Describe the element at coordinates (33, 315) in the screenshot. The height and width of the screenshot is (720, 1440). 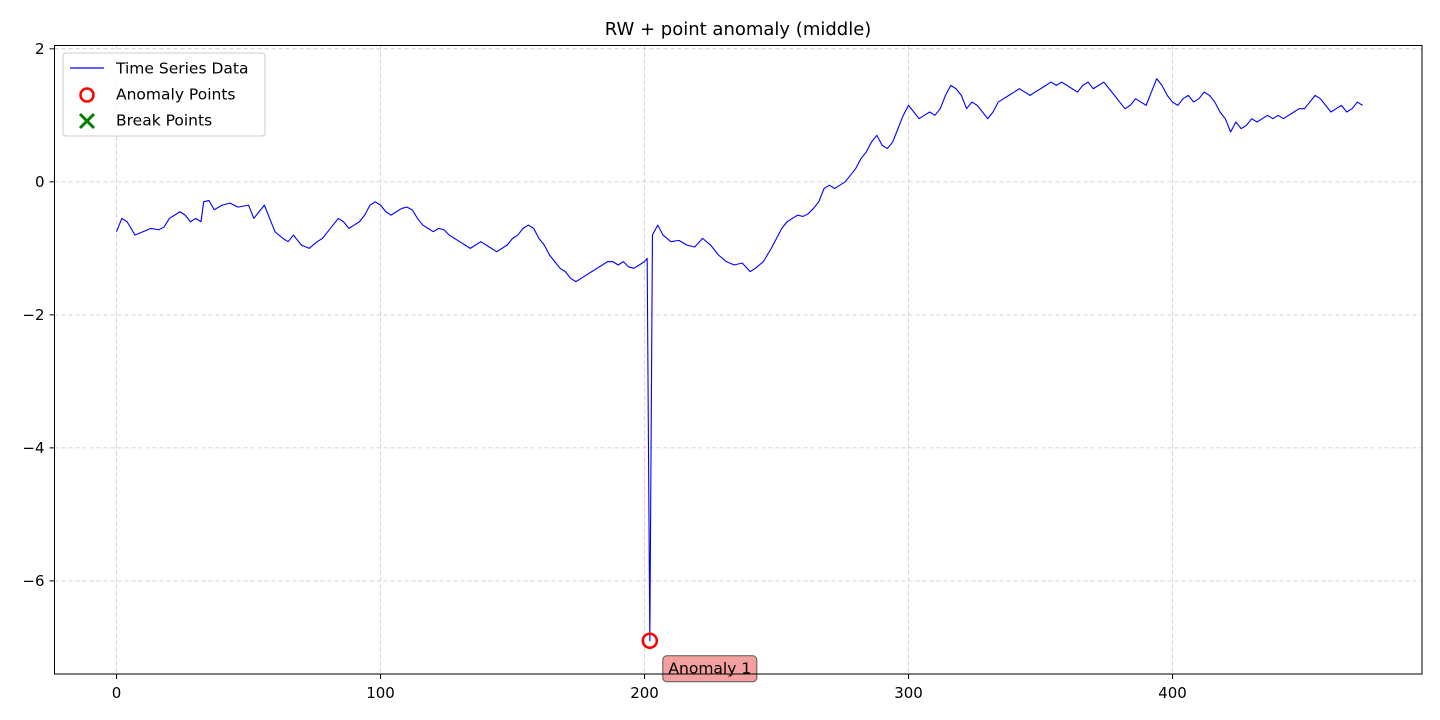
I see `y-tick-label: −2` at that location.